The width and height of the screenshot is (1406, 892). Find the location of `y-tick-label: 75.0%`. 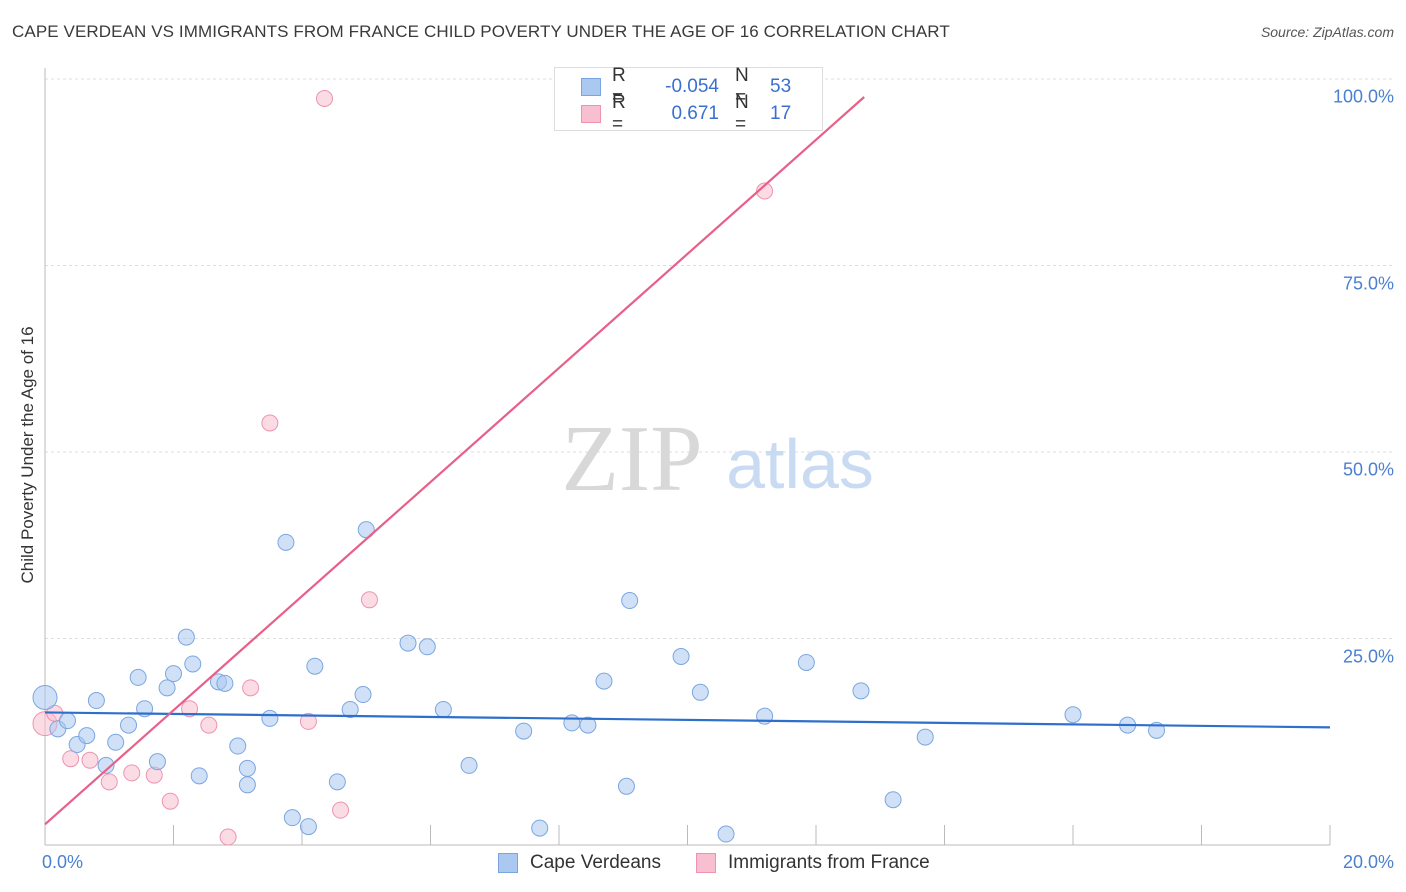

y-tick-label: 75.0% is located at coordinates (1368, 283).